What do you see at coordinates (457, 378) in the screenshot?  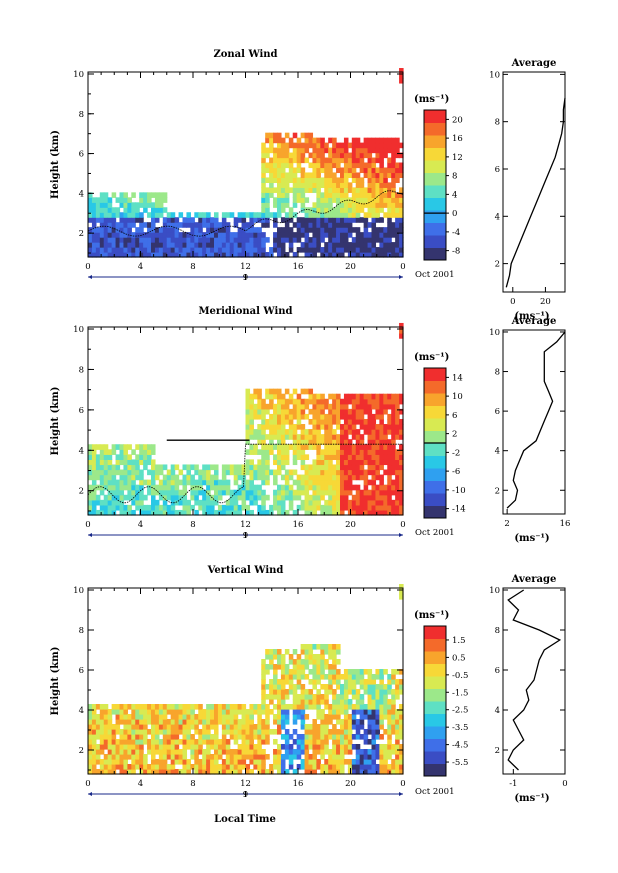 I see `colorbar-tick-label: 14` at bounding box center [457, 378].